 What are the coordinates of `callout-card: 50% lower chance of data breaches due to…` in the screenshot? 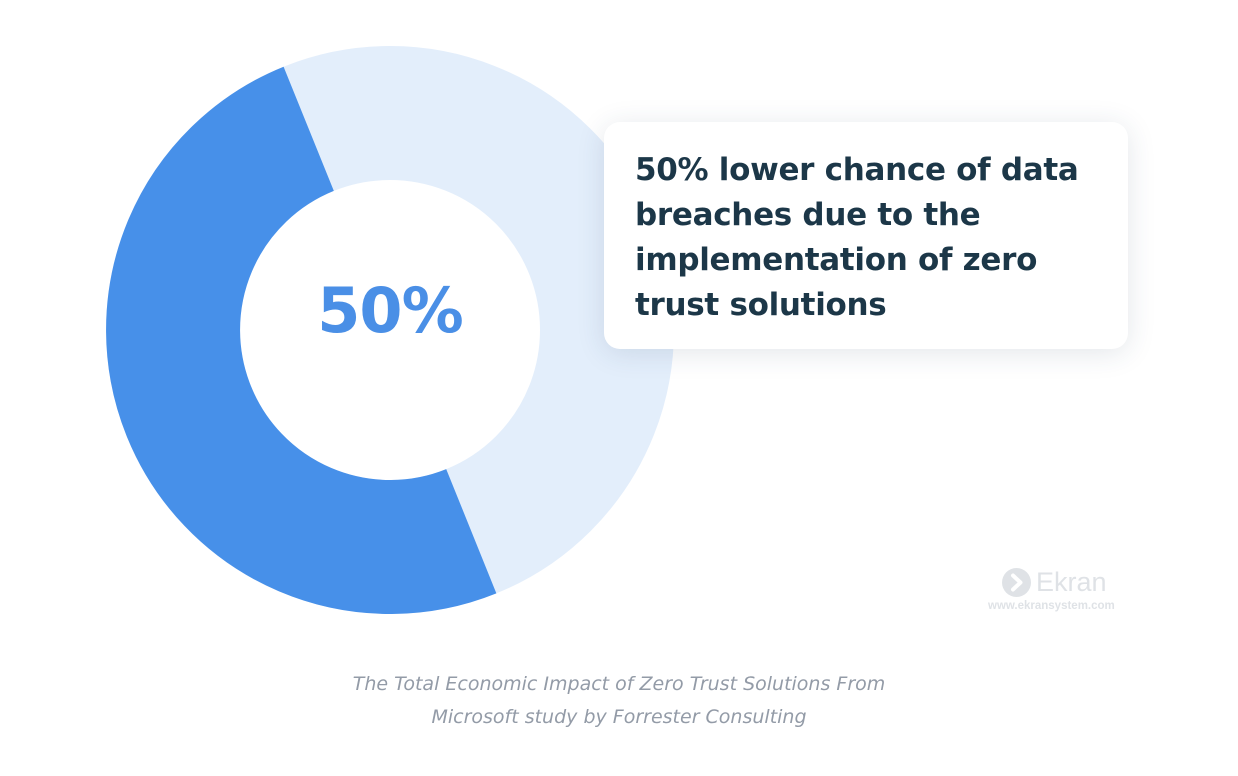 It's located at (866, 235).